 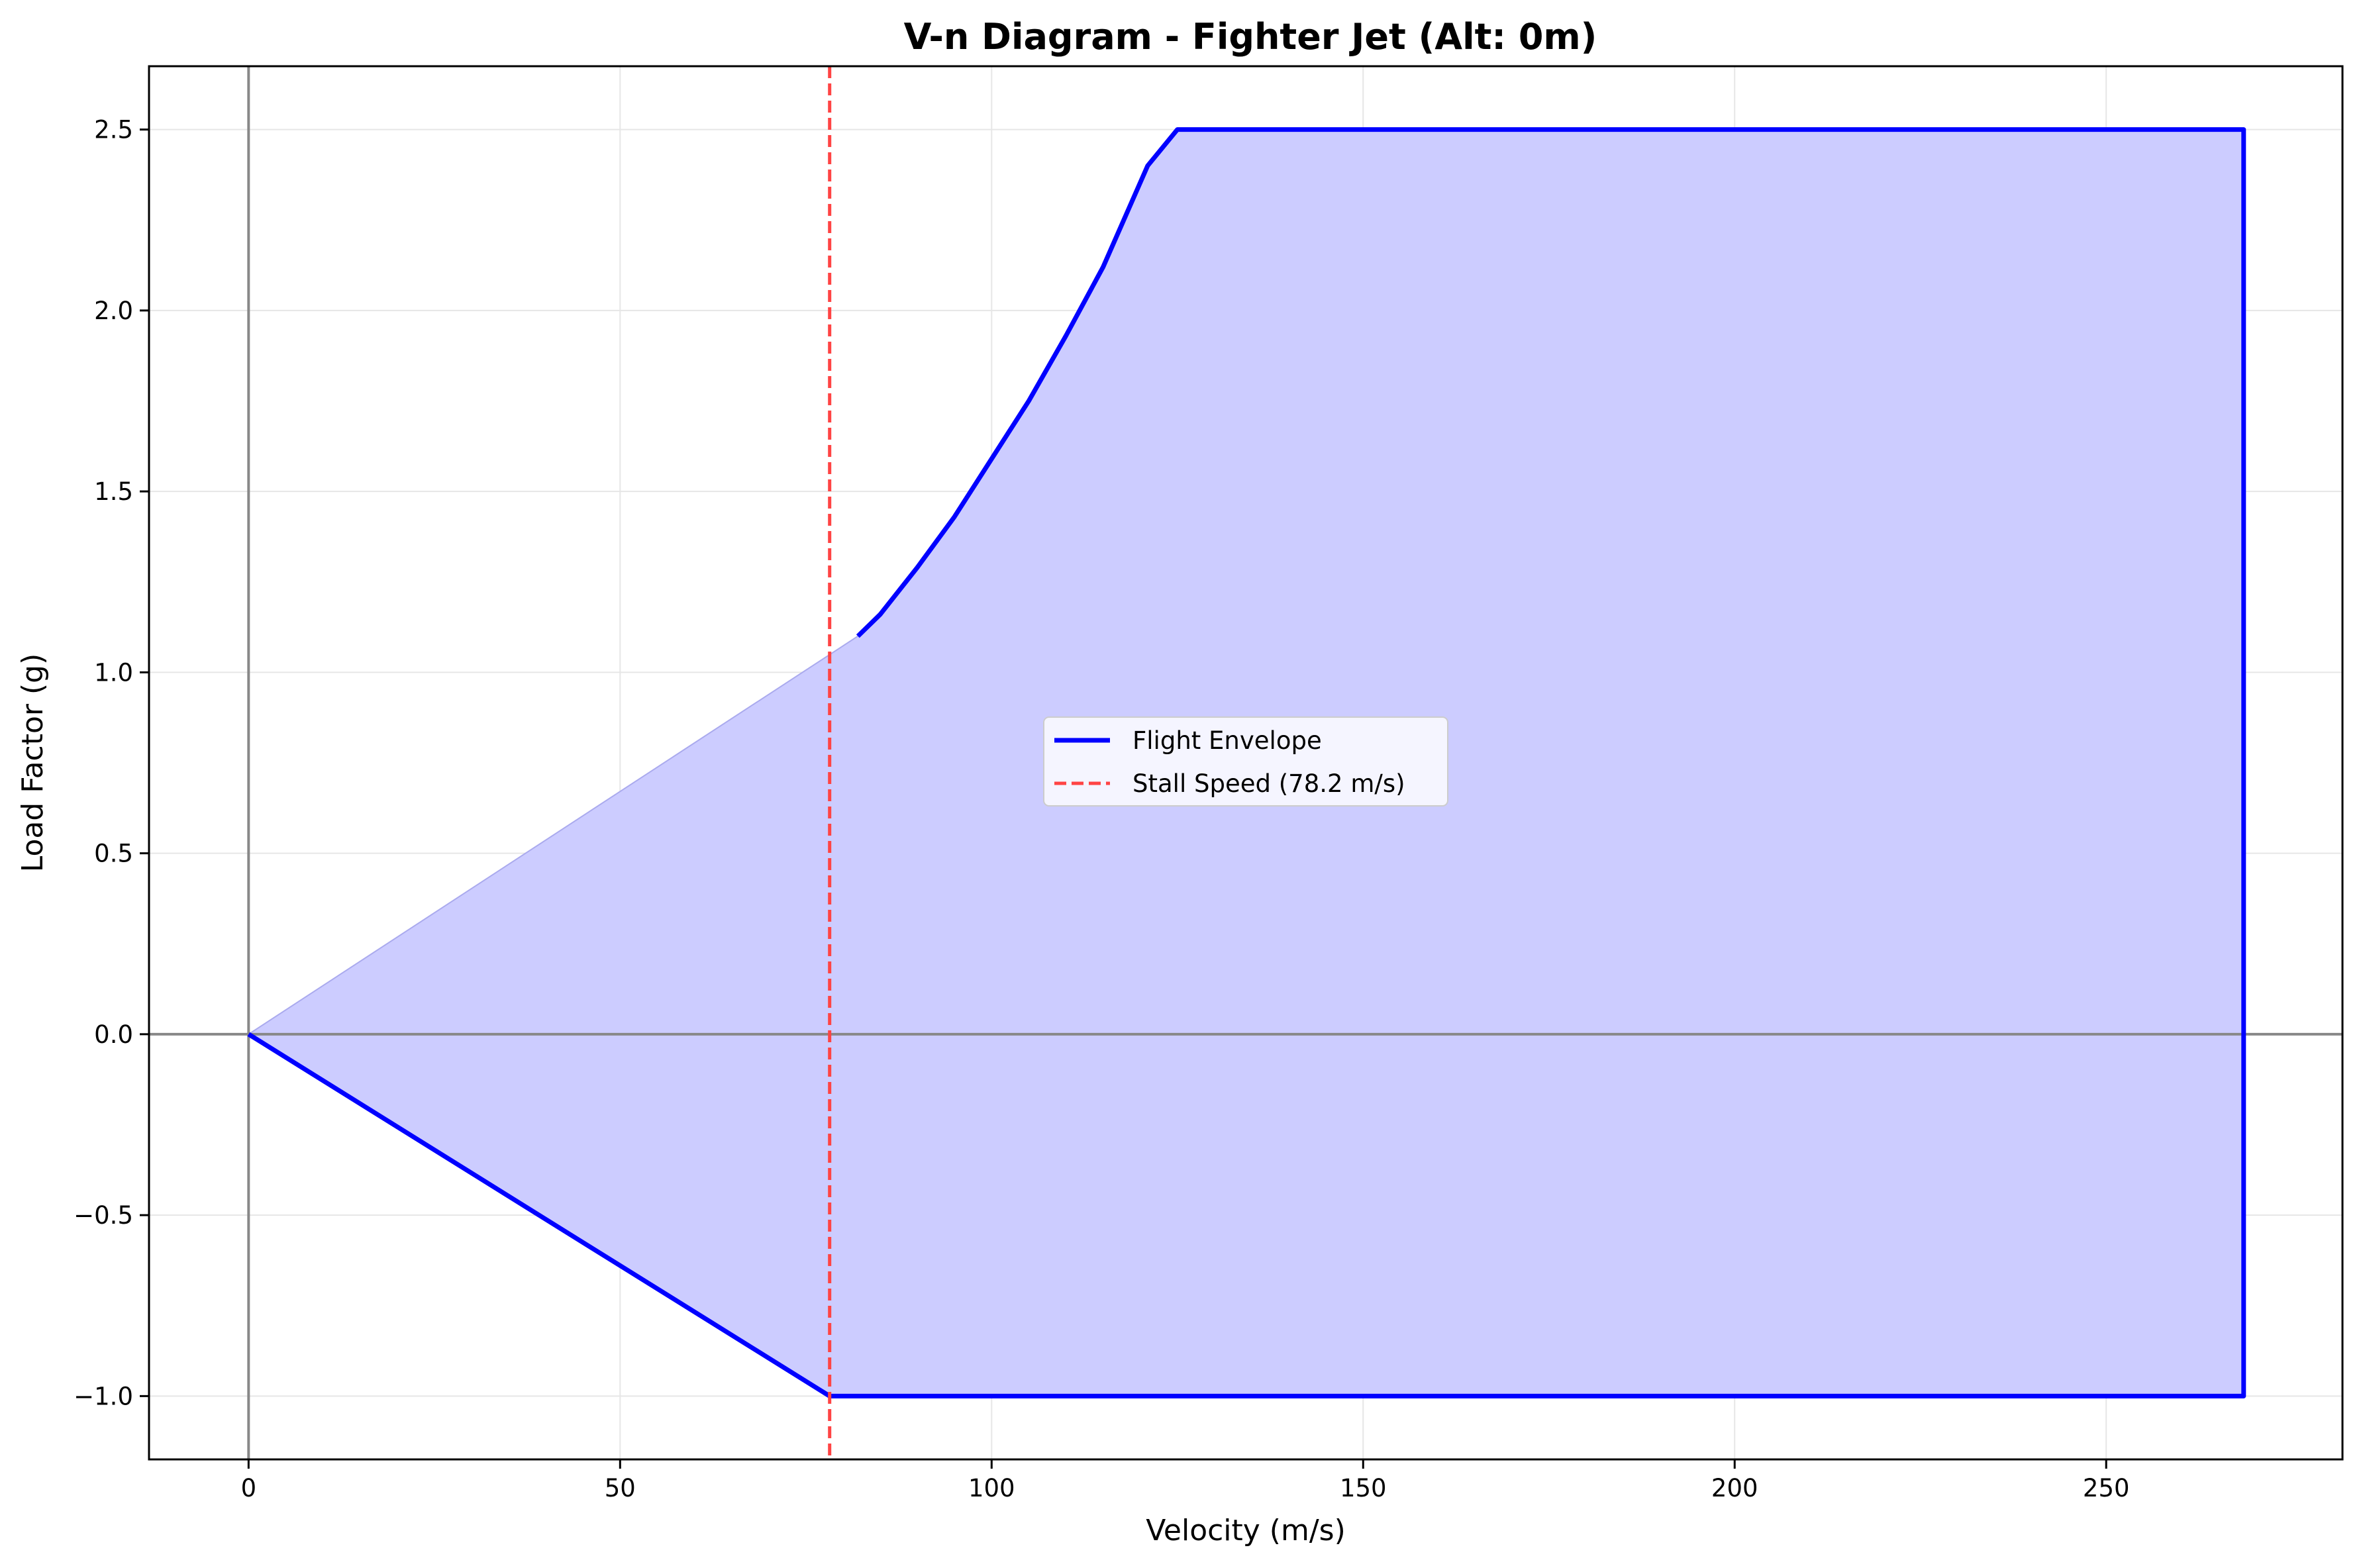 I want to click on legend: Flight Envelope Stall Speed (78.2 m/s), so click(x=1245, y=761).